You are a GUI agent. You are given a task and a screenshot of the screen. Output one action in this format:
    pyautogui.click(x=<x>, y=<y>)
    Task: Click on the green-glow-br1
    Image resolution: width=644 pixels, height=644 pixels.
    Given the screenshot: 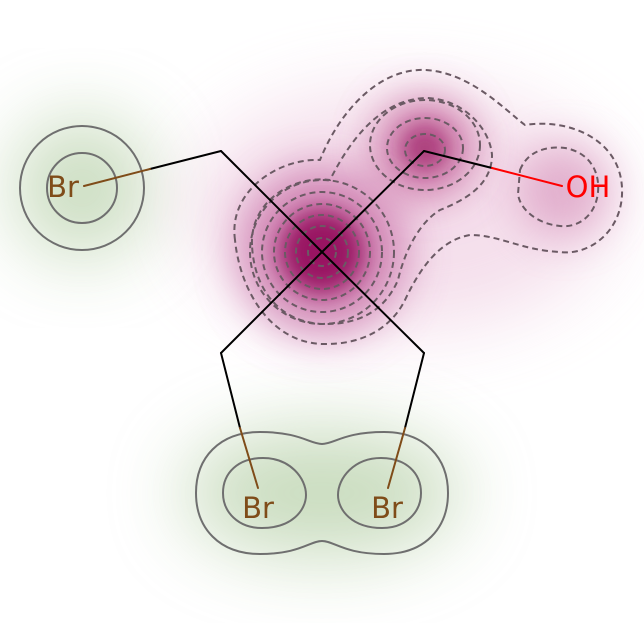 What is the action you would take?
    pyautogui.click(x=82, y=188)
    